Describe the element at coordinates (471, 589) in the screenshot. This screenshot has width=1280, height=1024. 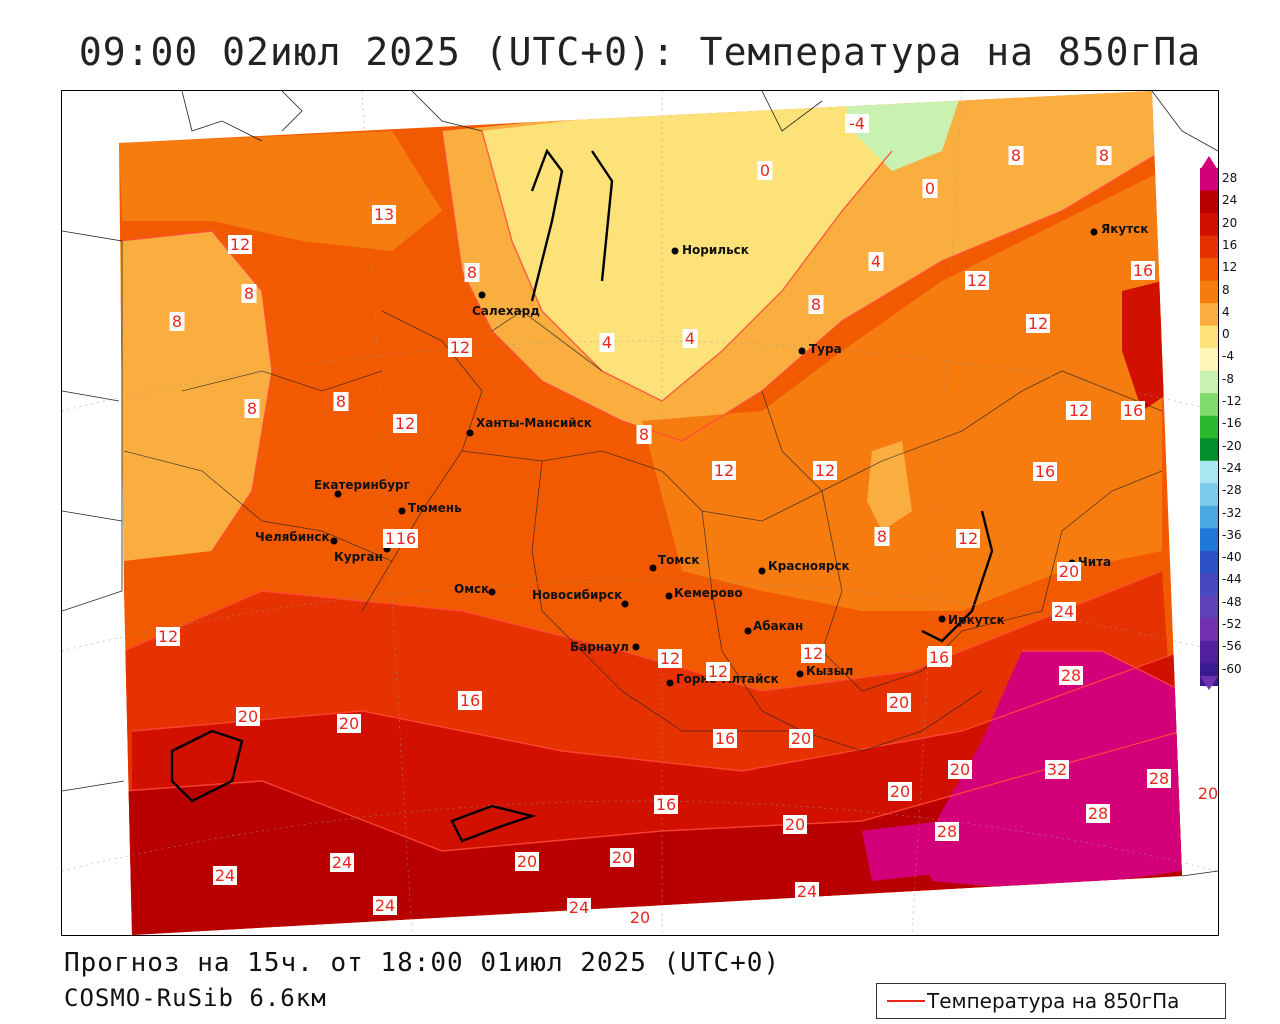
I see `city-label: Омск` at that location.